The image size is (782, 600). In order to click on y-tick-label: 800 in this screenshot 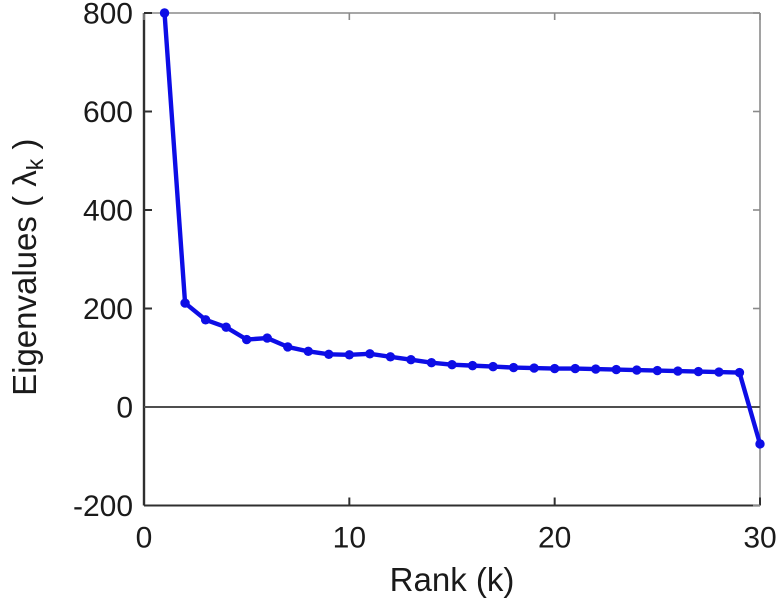, I will do `click(108, 15)`.